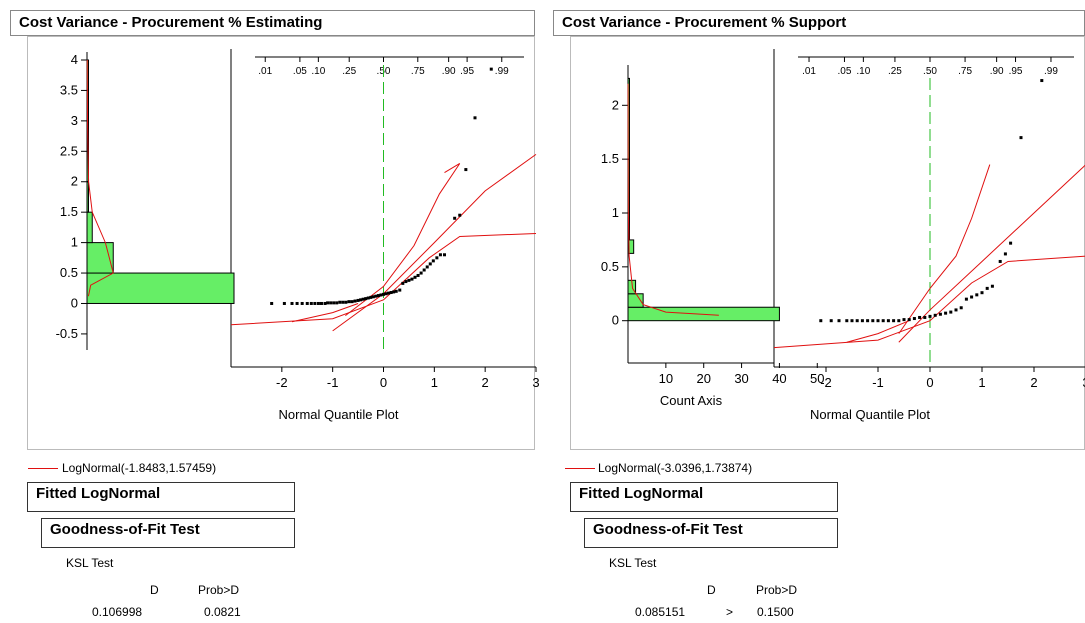  I want to click on x-tick-label: 3, so click(535, 382).